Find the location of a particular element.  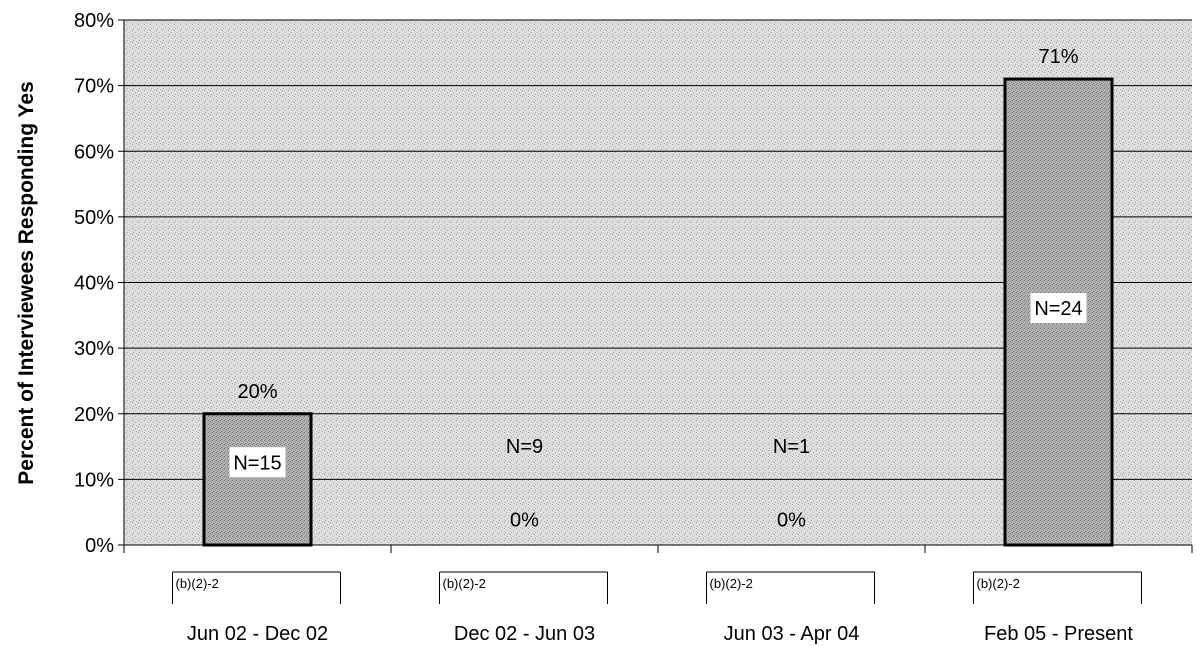

y-tick-label: 10% is located at coordinates (94, 480).